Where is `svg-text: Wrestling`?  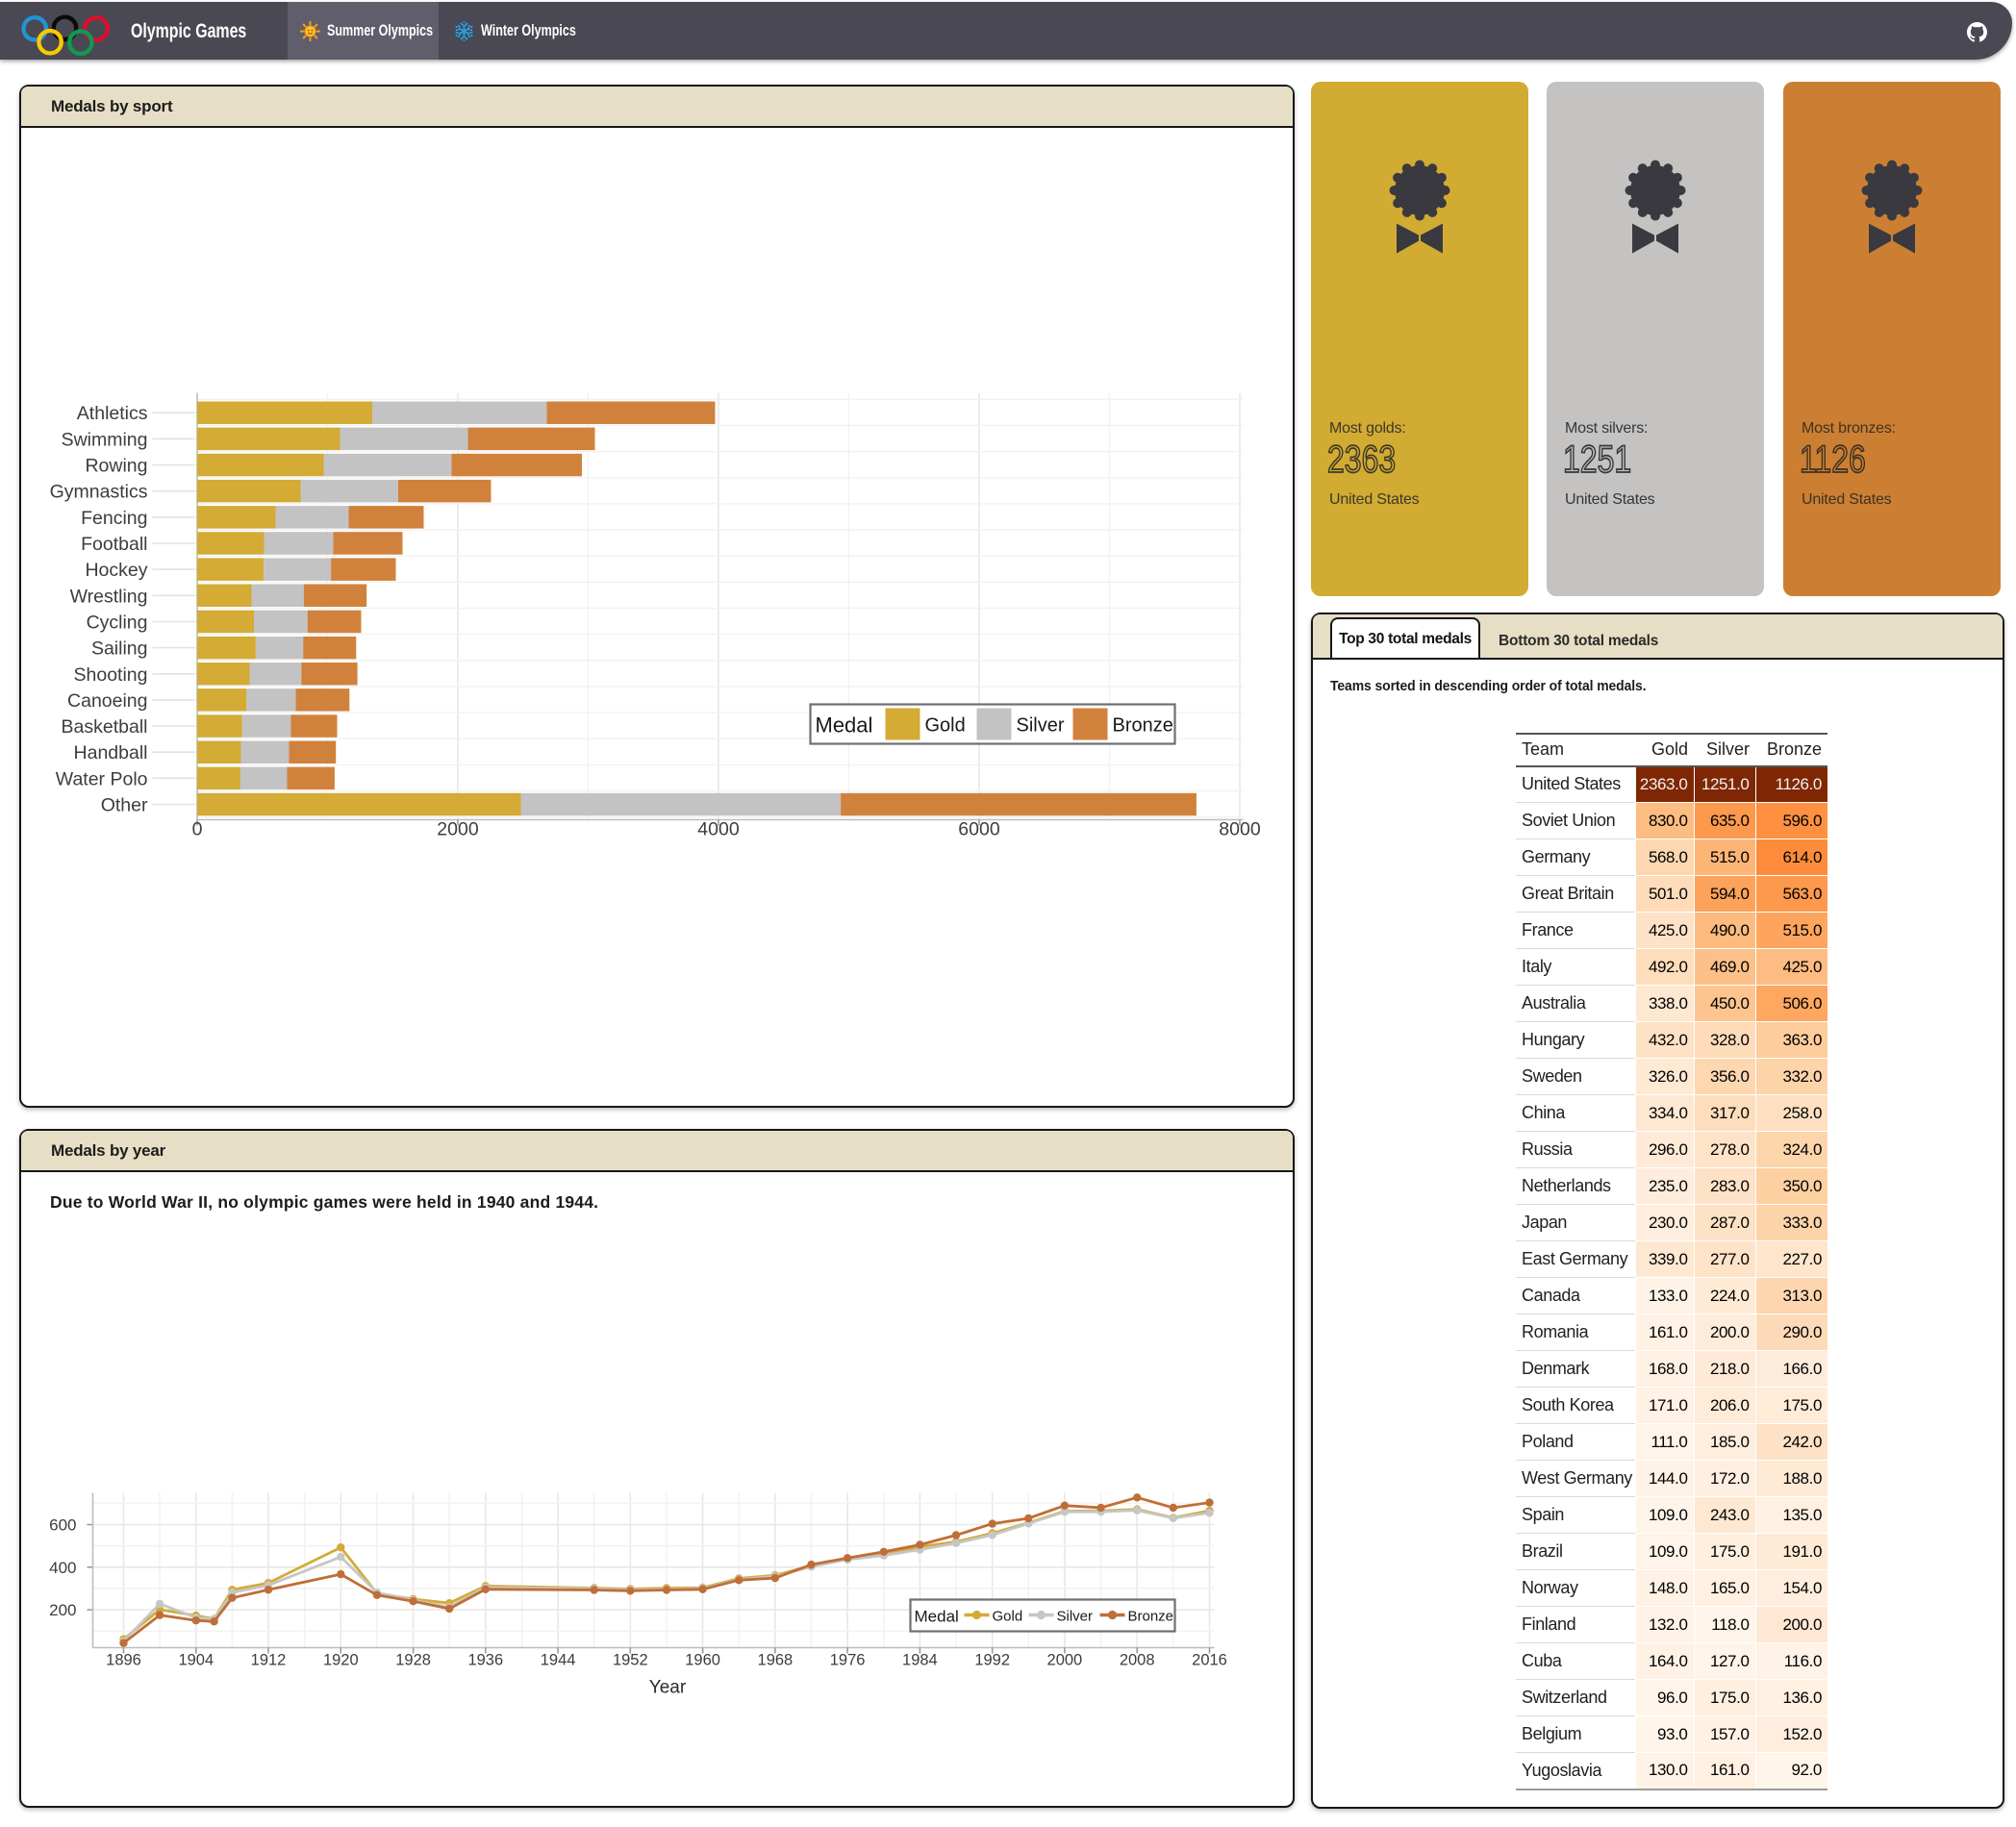 svg-text: Wrestling is located at coordinates (108, 596).